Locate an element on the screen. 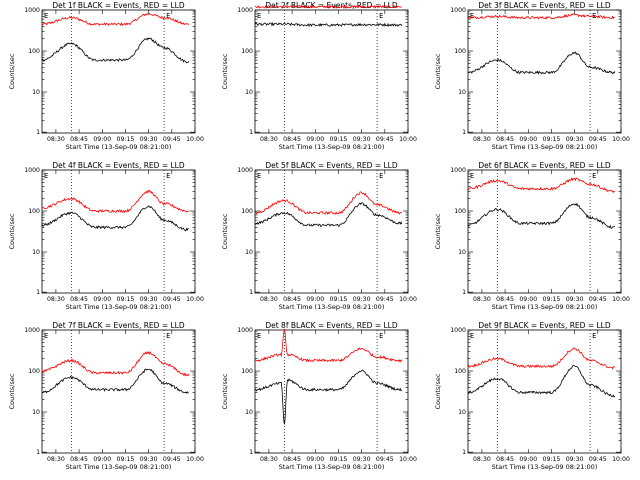  panel-title: Det 8f BLACK = Events, RED = LLD is located at coordinates (331, 325).